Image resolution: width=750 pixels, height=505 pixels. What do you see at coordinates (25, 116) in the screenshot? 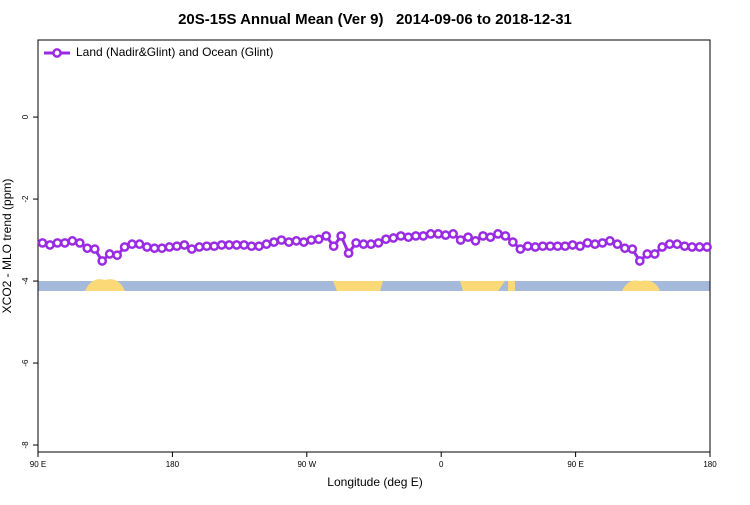
I see `y-tick-label: 0` at bounding box center [25, 116].